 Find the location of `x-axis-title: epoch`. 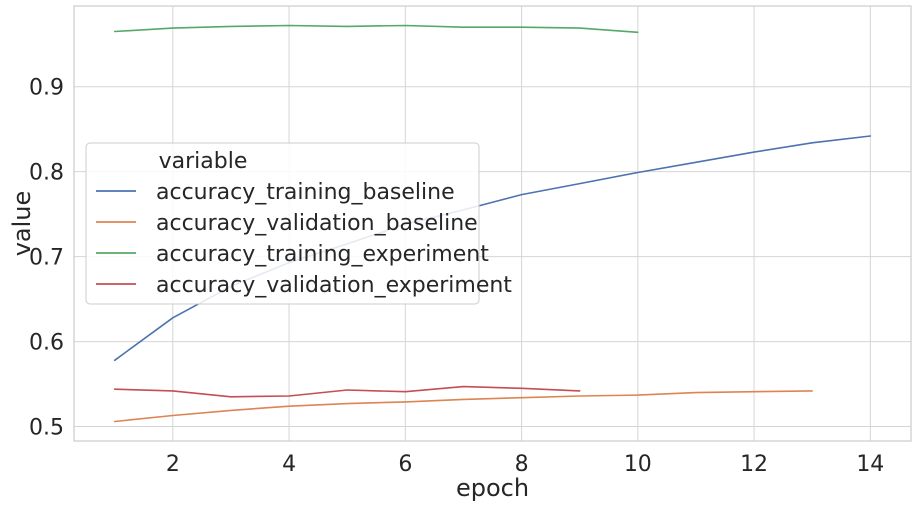

x-axis-title: epoch is located at coordinates (492, 488).